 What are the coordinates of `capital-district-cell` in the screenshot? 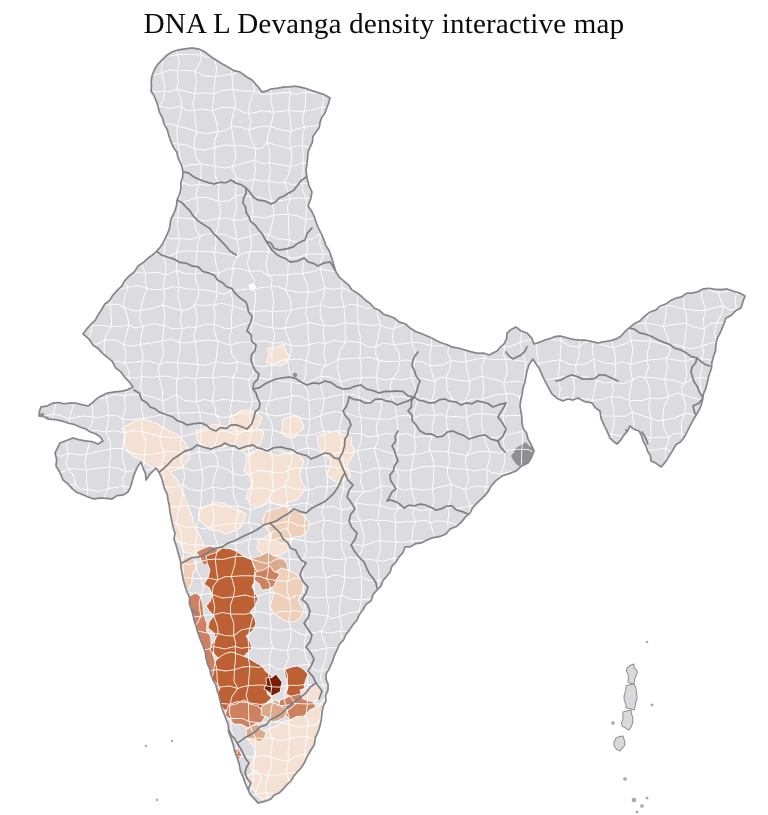 It's located at (252, 287).